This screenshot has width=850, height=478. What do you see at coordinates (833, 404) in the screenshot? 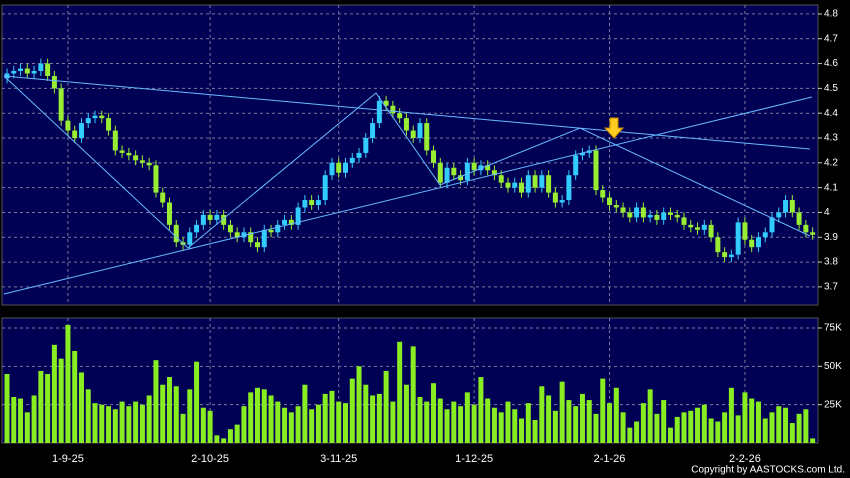
I see `y-tick-label: 25K` at bounding box center [833, 404].